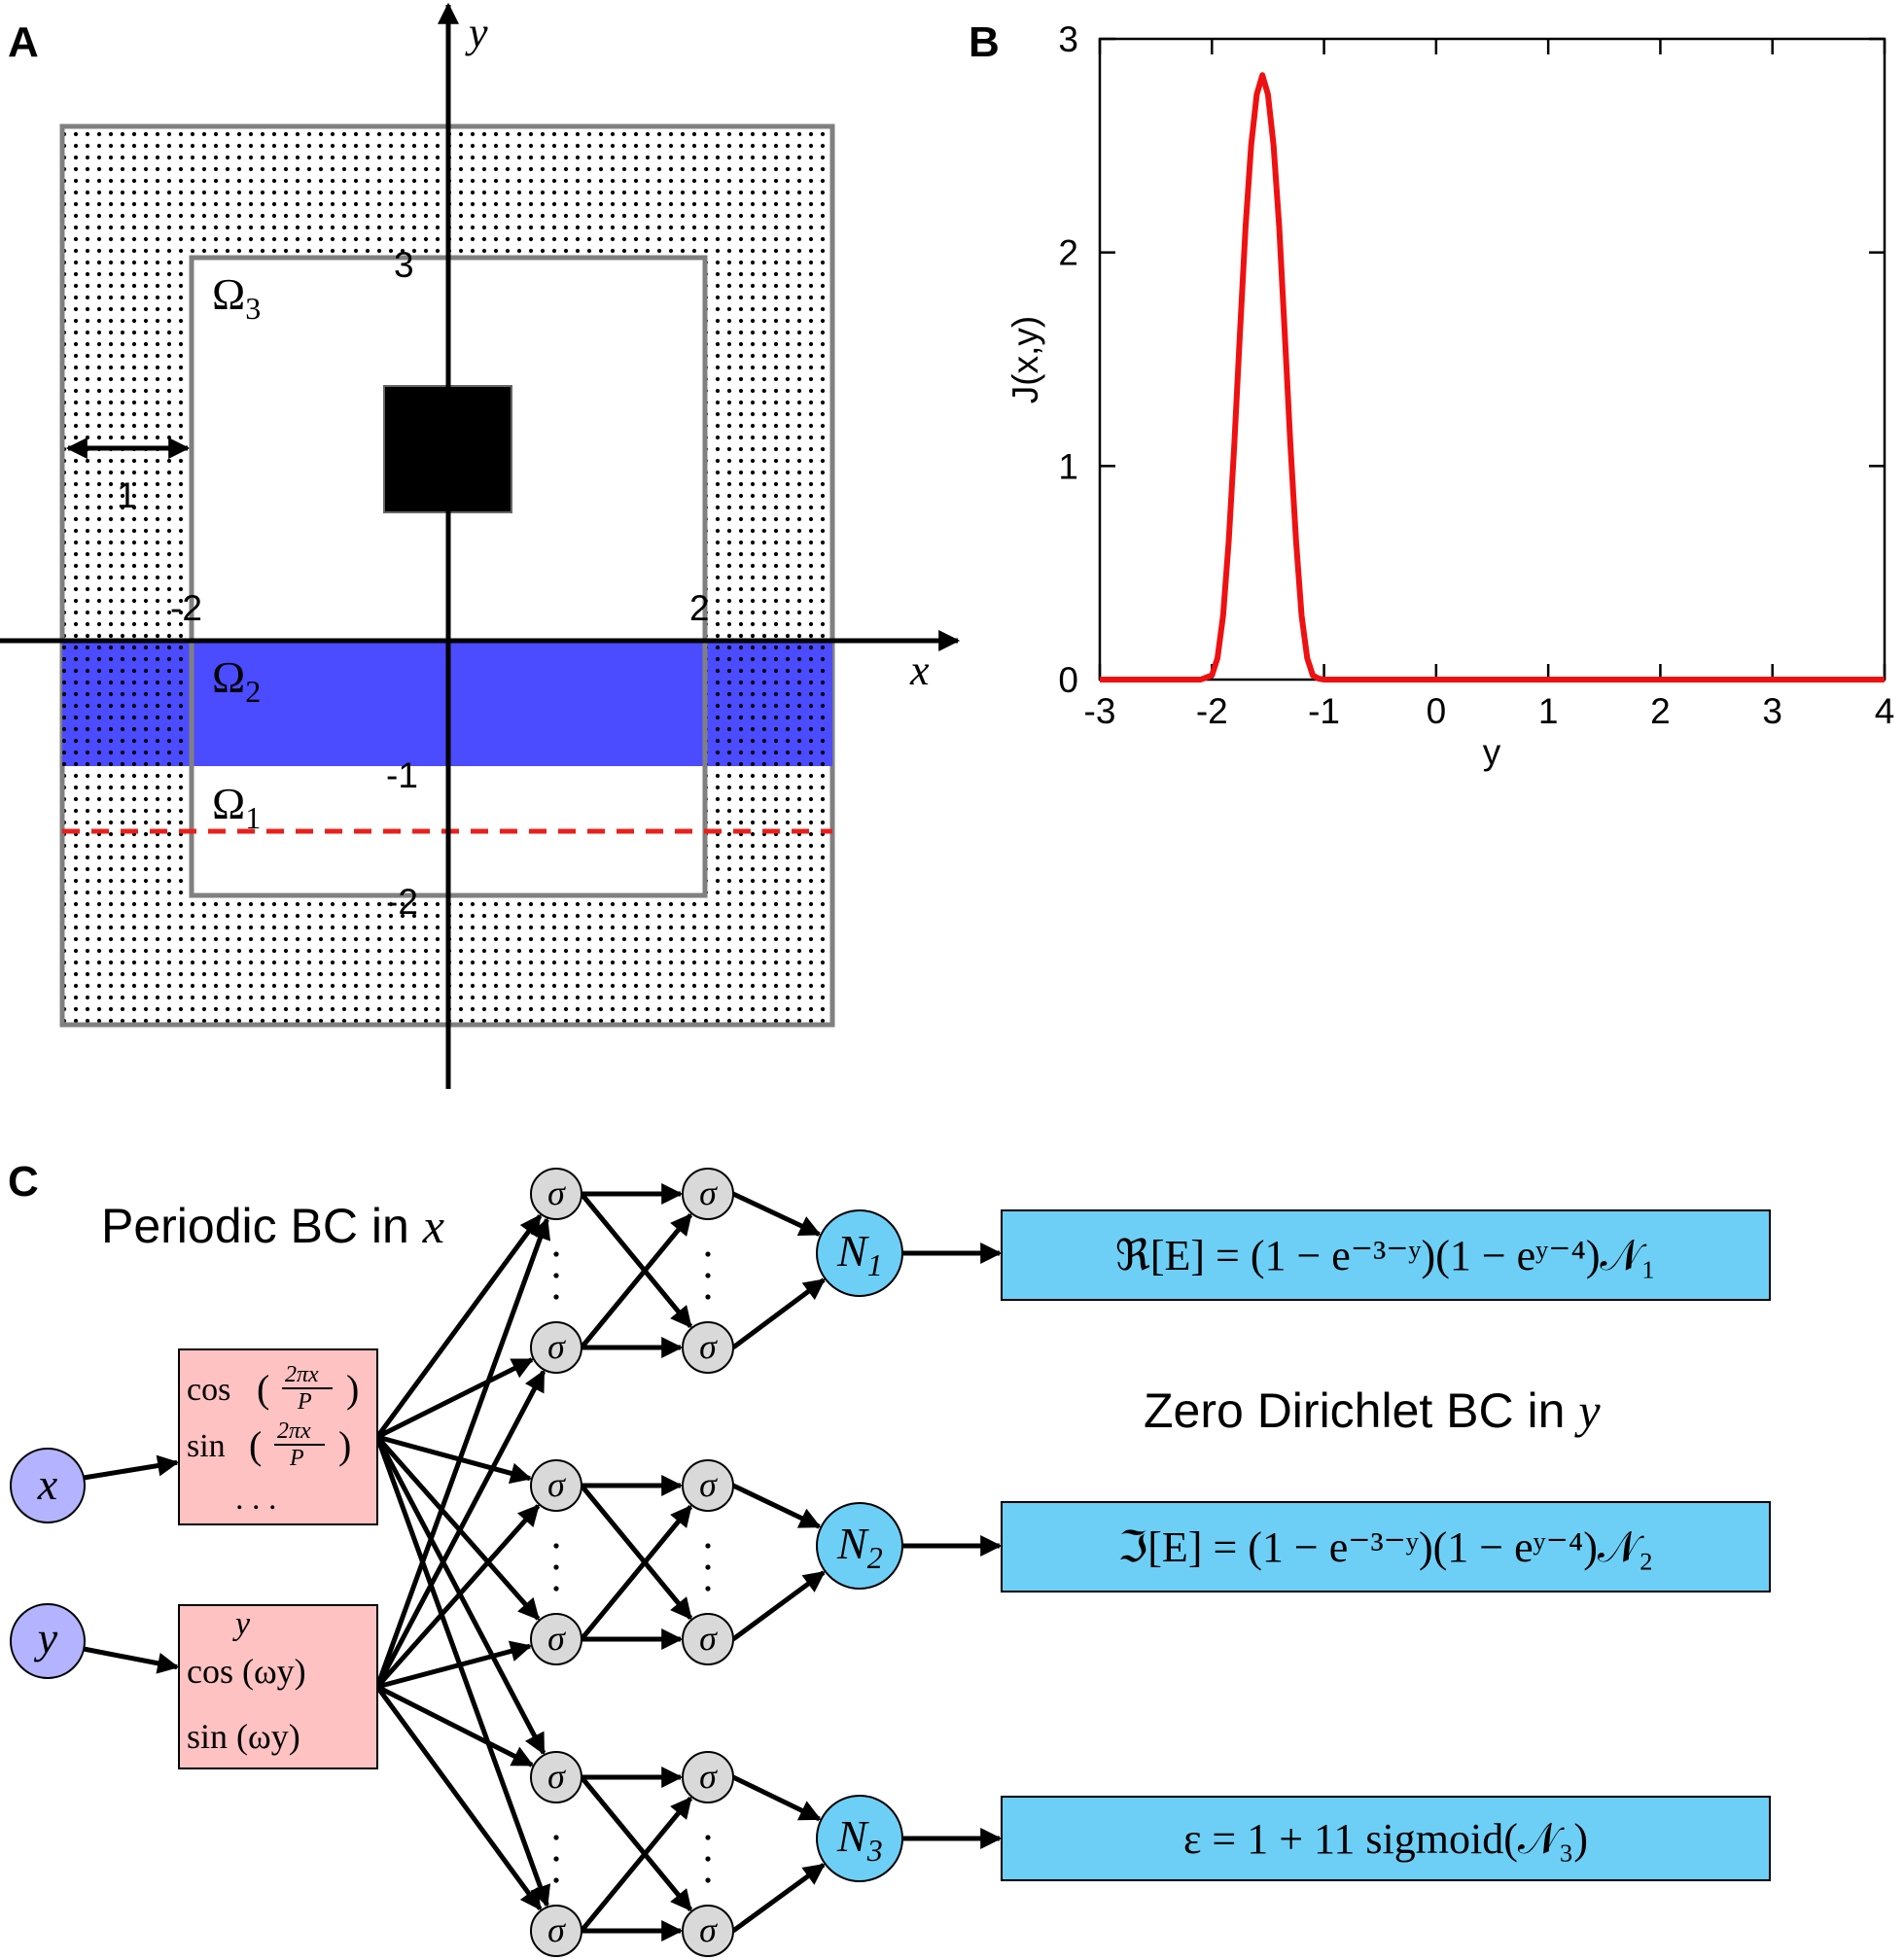  What do you see at coordinates (186, 608) in the screenshot?
I see `tick-x-minus2: -2` at bounding box center [186, 608].